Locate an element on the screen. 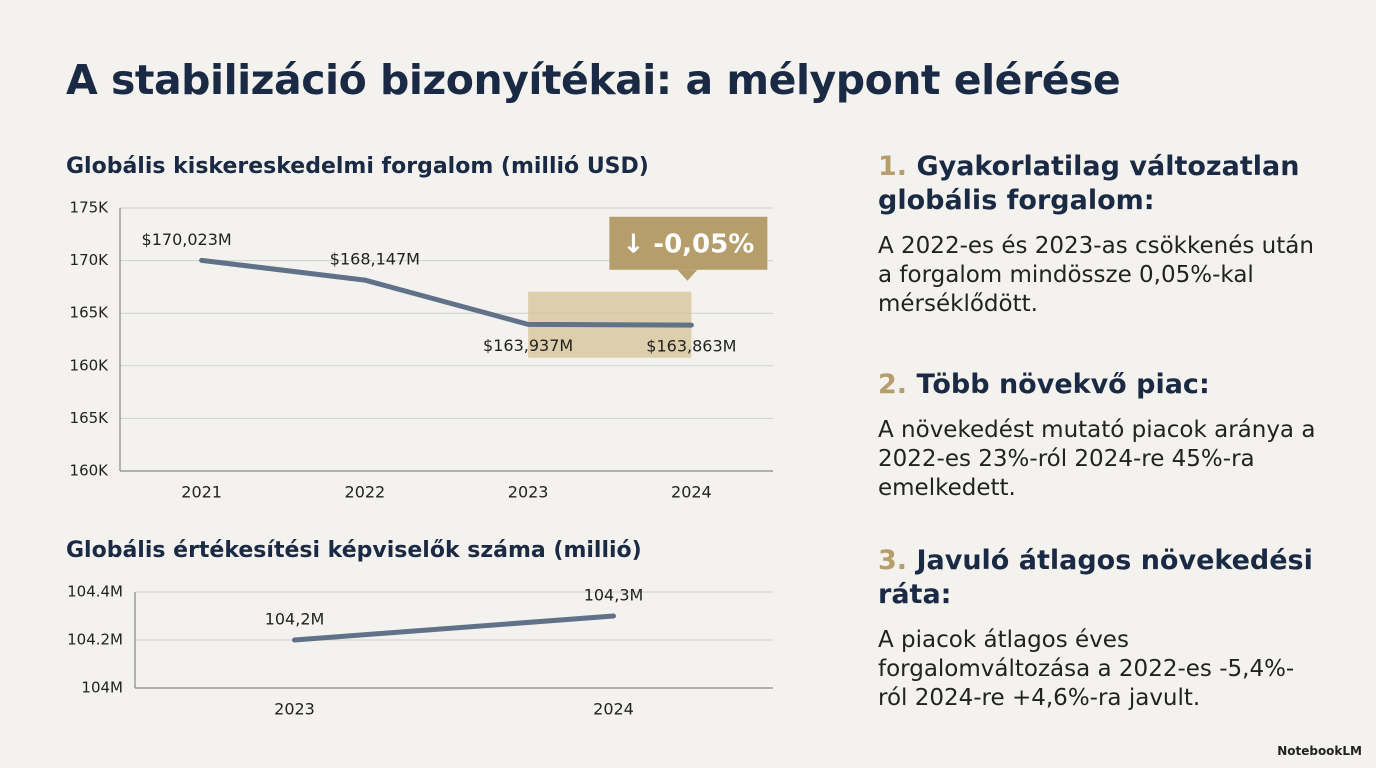 This screenshot has width=1376, height=768. y-tick-label: 104M is located at coordinates (102, 688).